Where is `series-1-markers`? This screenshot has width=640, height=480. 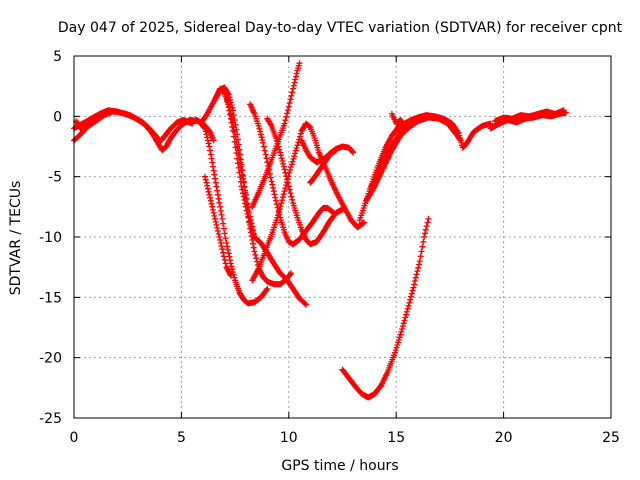
series-1-markers is located at coordinates (136, 131).